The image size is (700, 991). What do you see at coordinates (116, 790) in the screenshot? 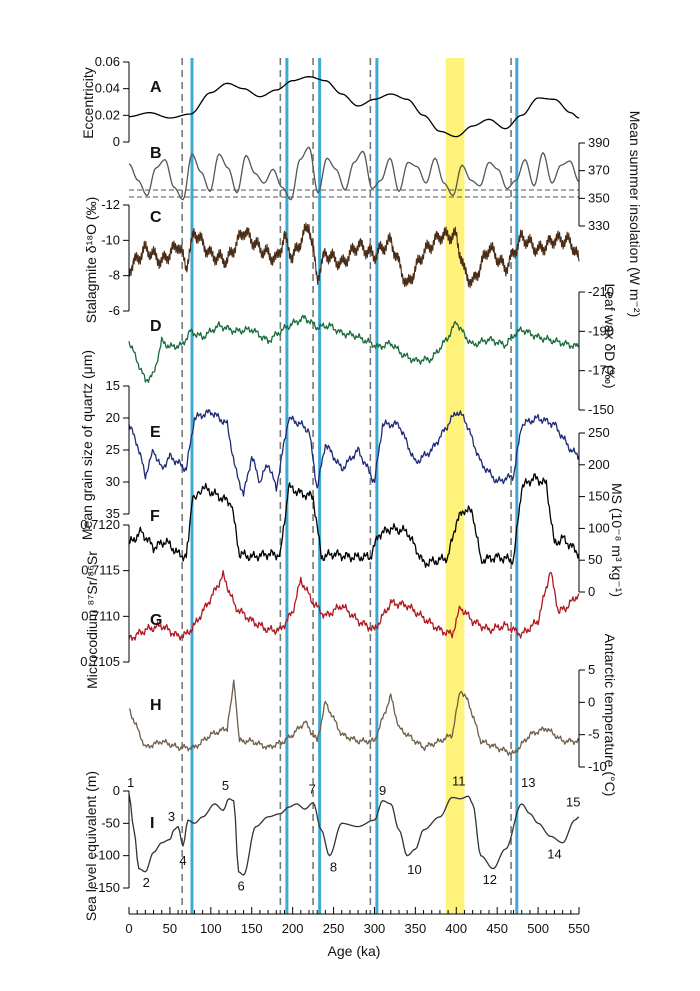
I see `tick-label-i: 0` at bounding box center [116, 790].